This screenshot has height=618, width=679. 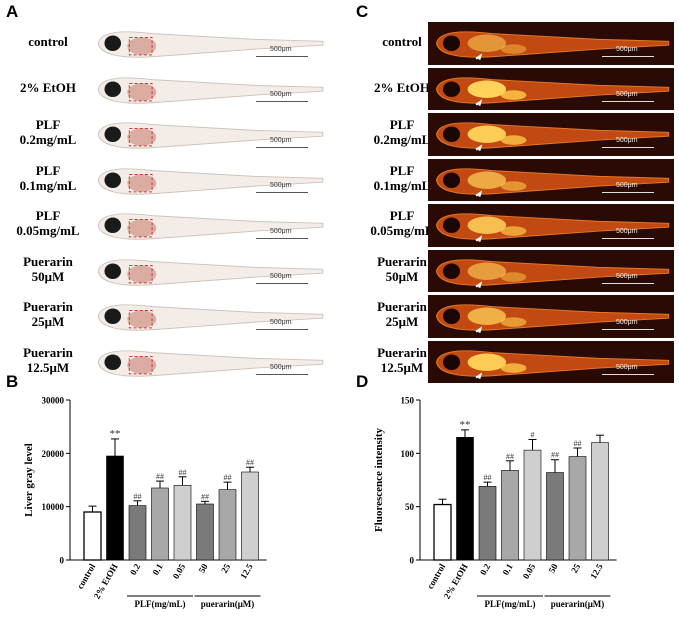 What do you see at coordinates (507, 569) in the screenshot?
I see `x-tick-label: 0.1` at bounding box center [507, 569].